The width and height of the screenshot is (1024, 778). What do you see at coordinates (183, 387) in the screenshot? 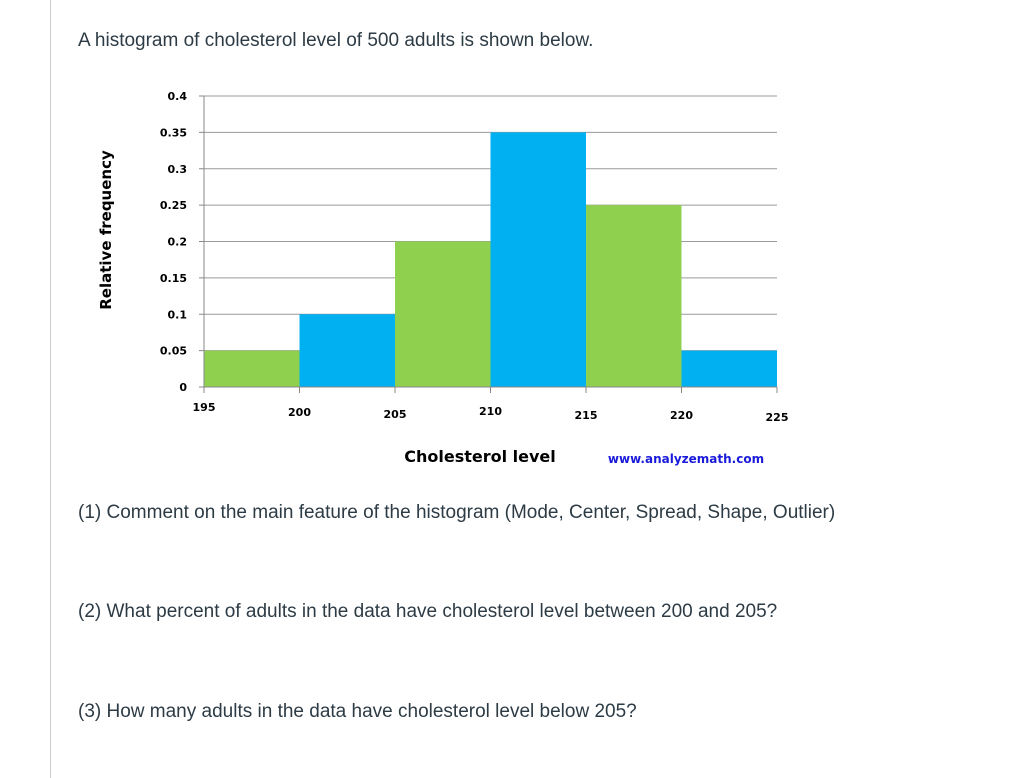
I see `y-tick-label: 0` at bounding box center [183, 387].